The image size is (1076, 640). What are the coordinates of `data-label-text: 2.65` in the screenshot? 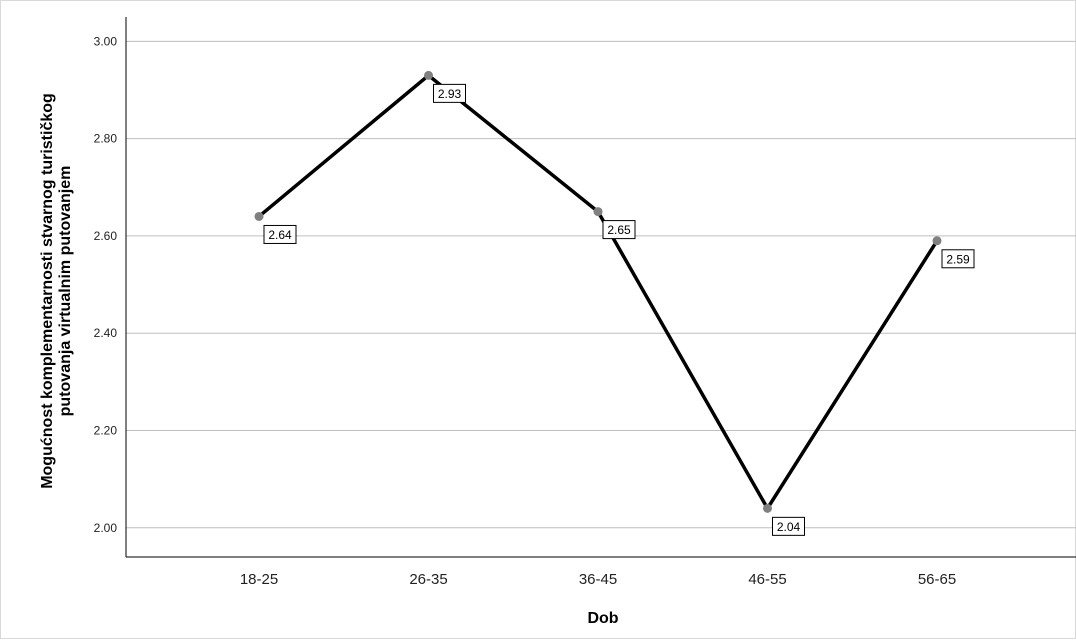 It's located at (619, 230).